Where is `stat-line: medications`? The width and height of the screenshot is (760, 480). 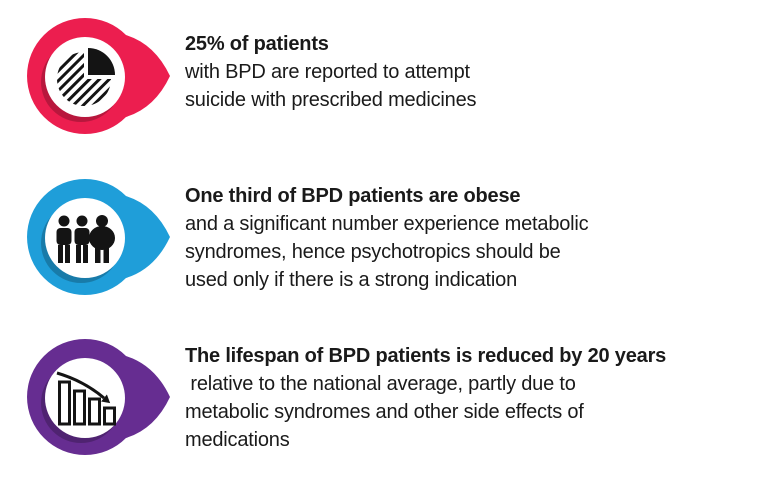
stat-line: medications is located at coordinates (237, 440).